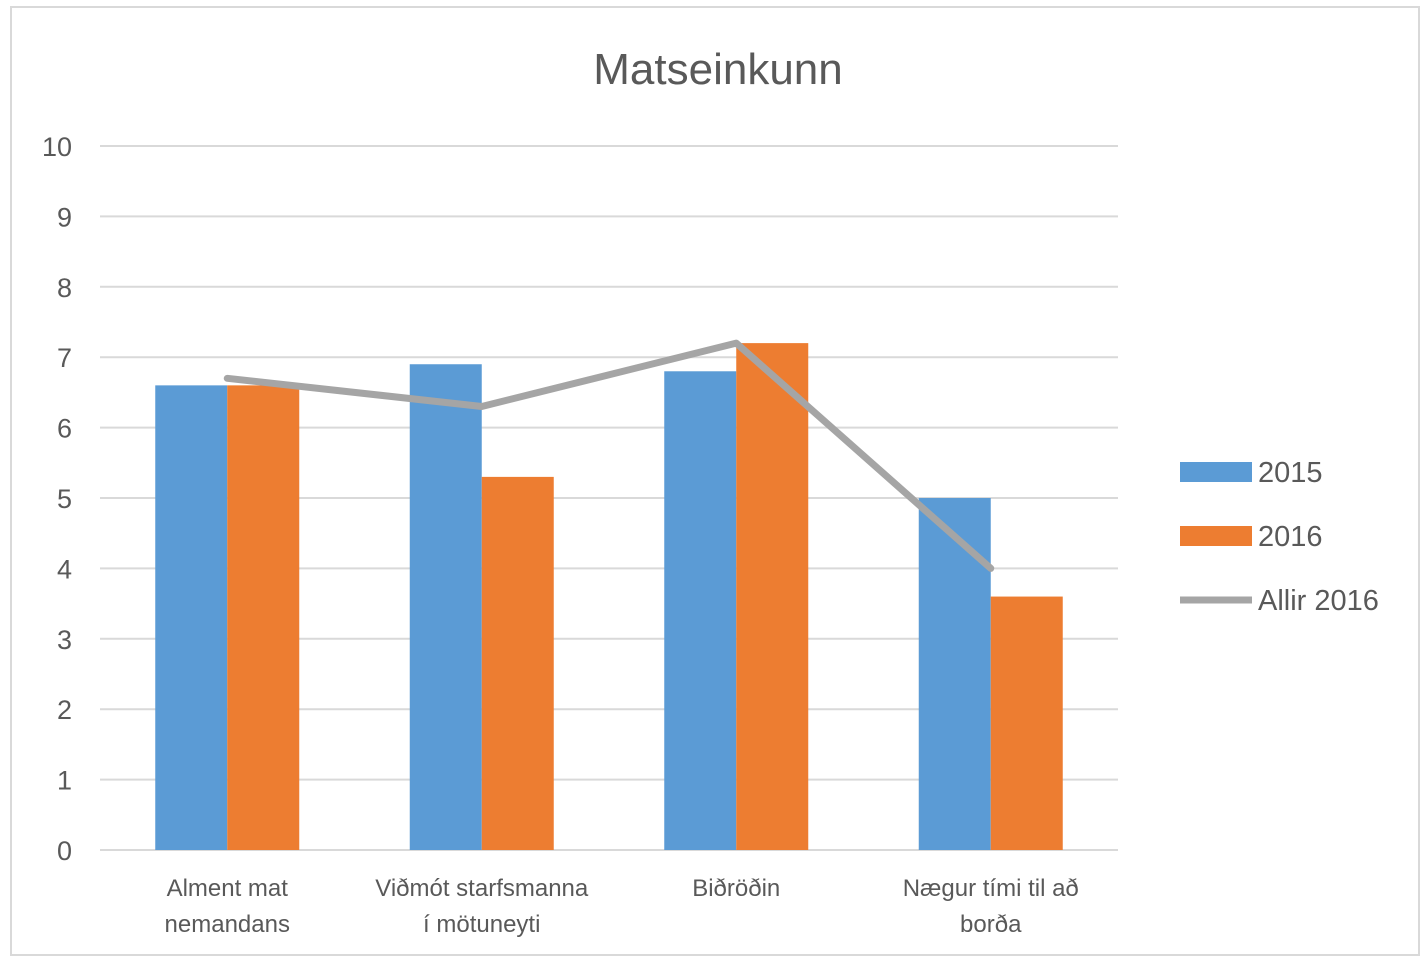 This screenshot has width=1426, height=963. I want to click on line-series, so click(609, 455).